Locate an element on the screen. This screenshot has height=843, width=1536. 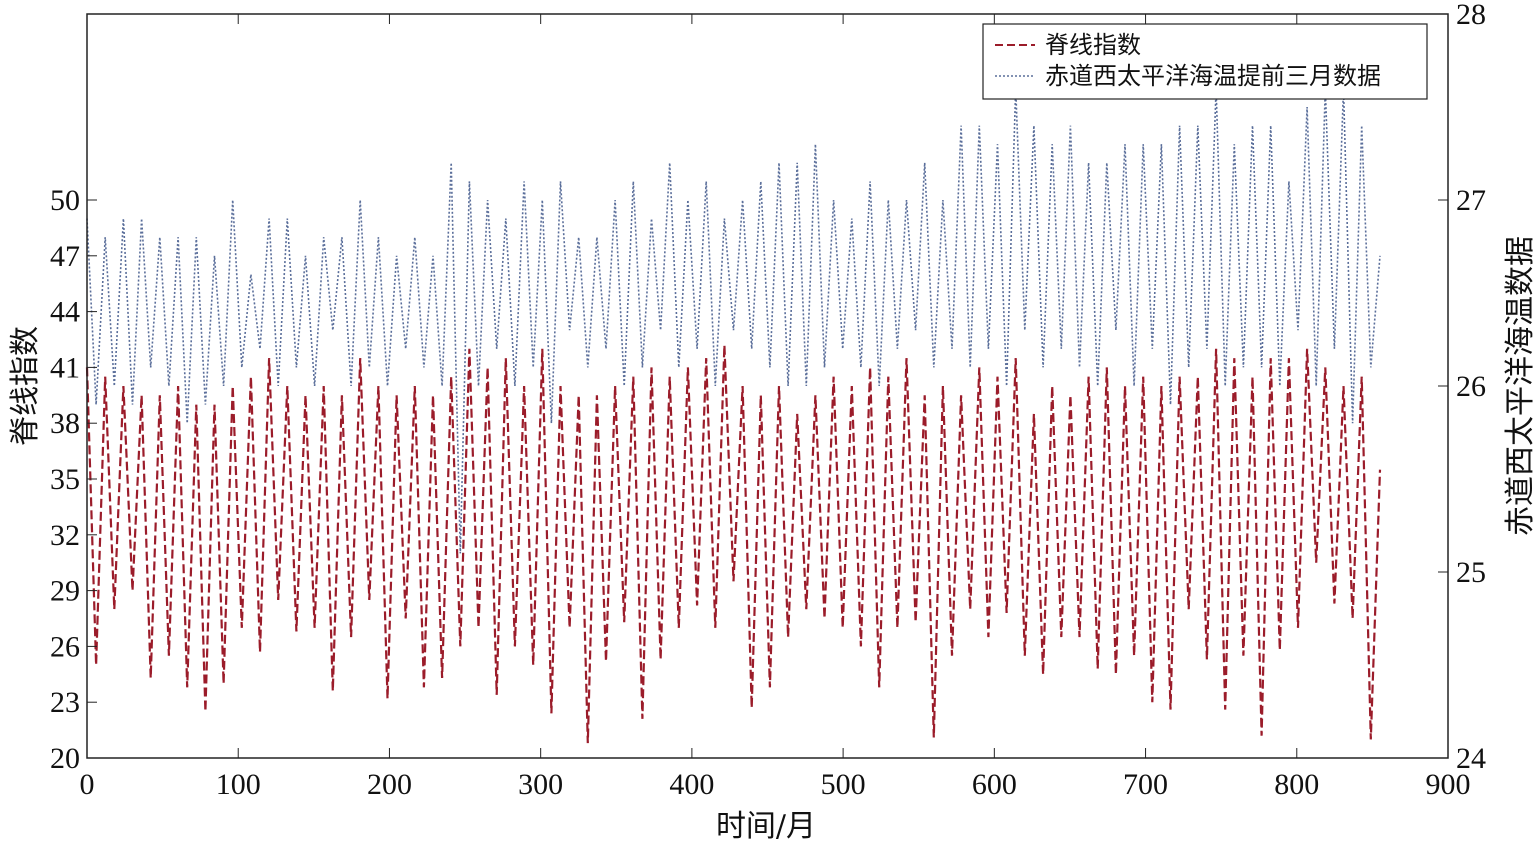
right-y-tick-label: 24 is located at coordinates (1471, 758).